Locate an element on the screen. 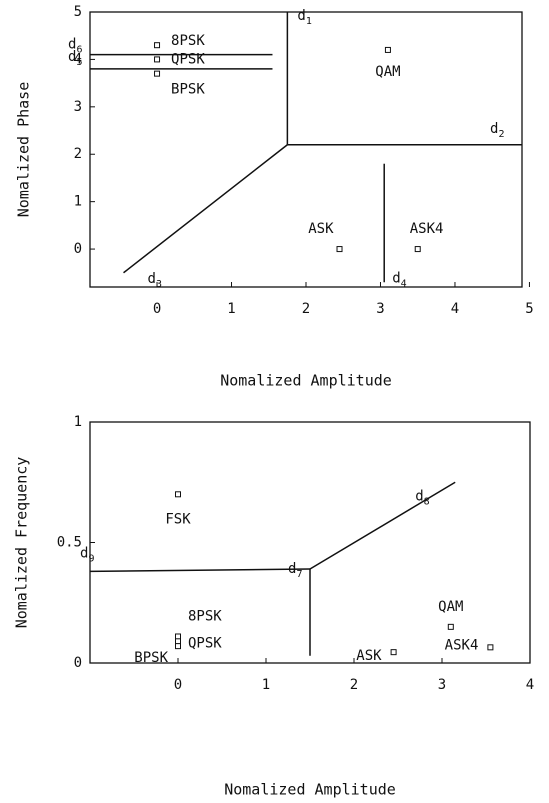  y-axis-label: Nomalized Frequency is located at coordinates (22, 543).